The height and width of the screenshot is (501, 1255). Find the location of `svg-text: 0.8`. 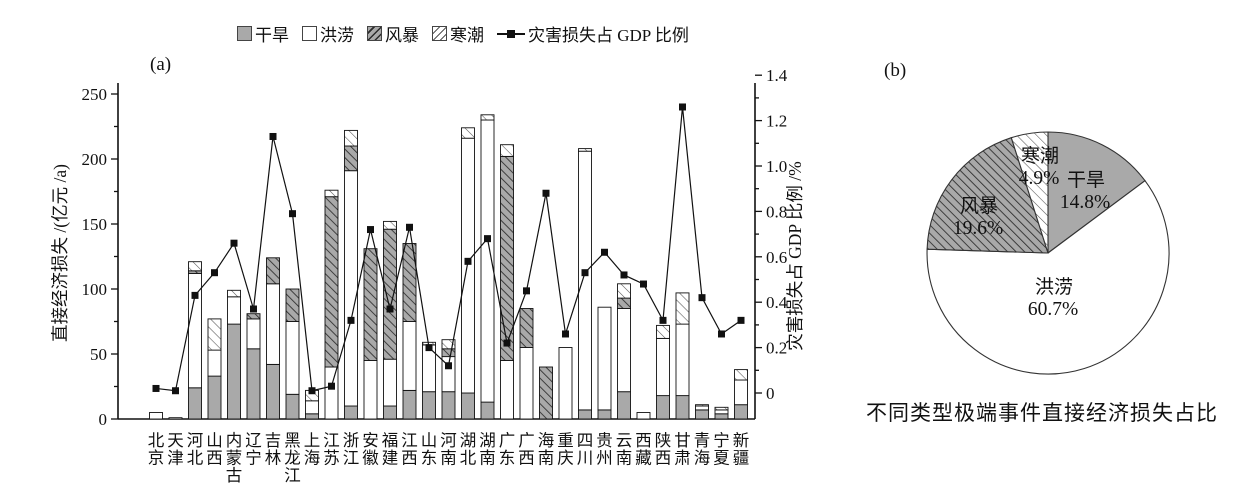

svg-text: 0.8 is located at coordinates (776, 211).